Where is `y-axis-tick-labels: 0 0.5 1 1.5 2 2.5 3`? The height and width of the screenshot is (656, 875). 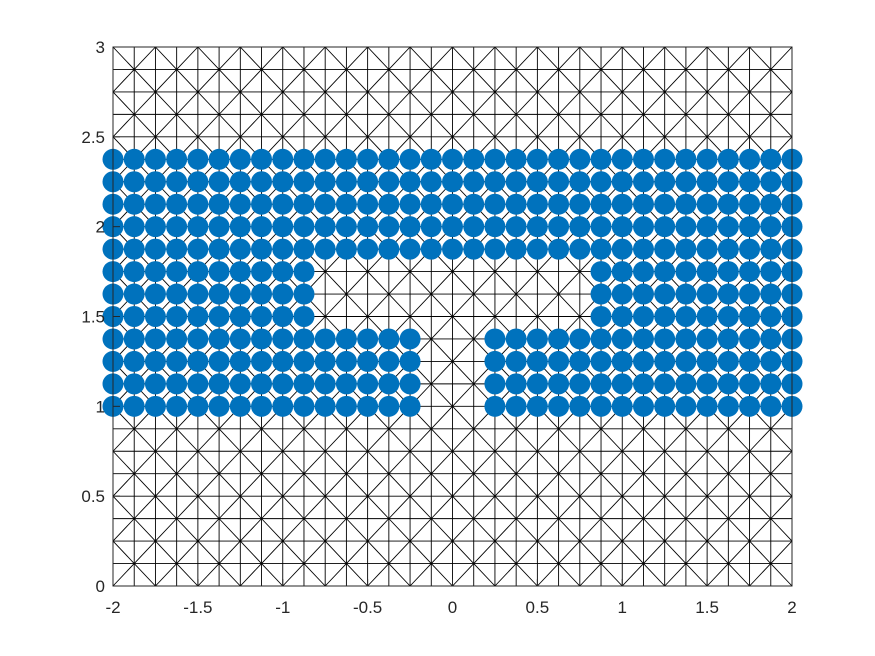 y-axis-tick-labels: 0 0.5 1 1.5 2 2.5 3 is located at coordinates (93, 317).